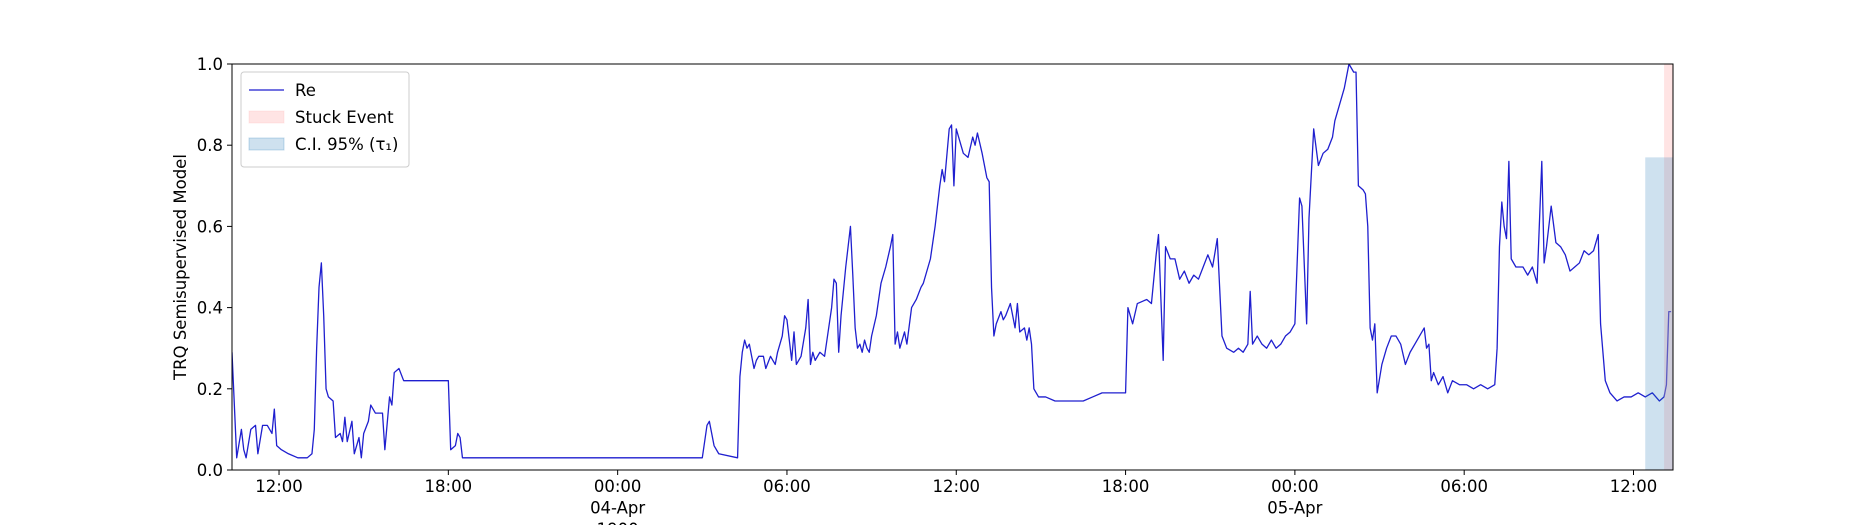  Describe the element at coordinates (210, 226) in the screenshot. I see `y-tick-label: 0.6` at that location.